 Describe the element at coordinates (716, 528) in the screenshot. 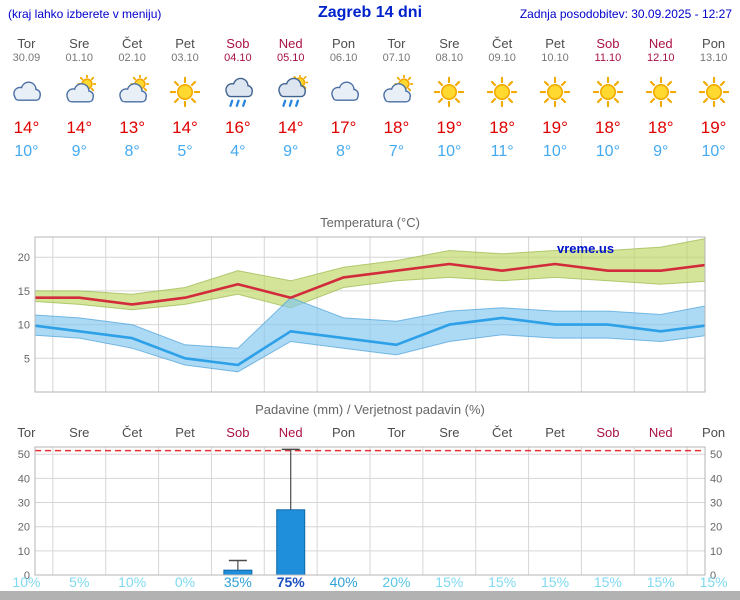

I see `precip-y-tick-right: 20` at that location.